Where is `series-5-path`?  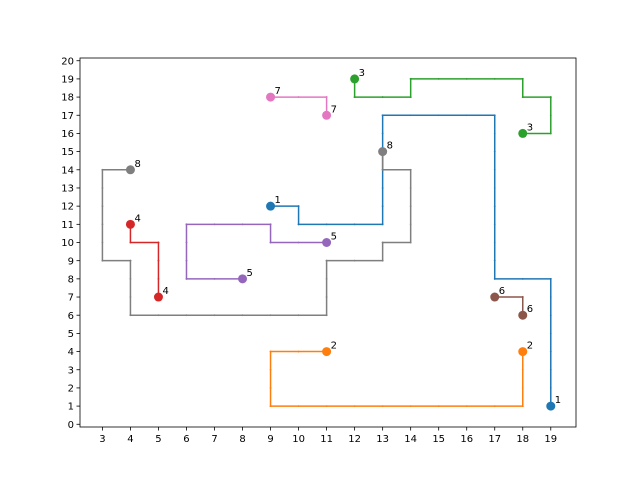 series-5-path is located at coordinates (256, 251).